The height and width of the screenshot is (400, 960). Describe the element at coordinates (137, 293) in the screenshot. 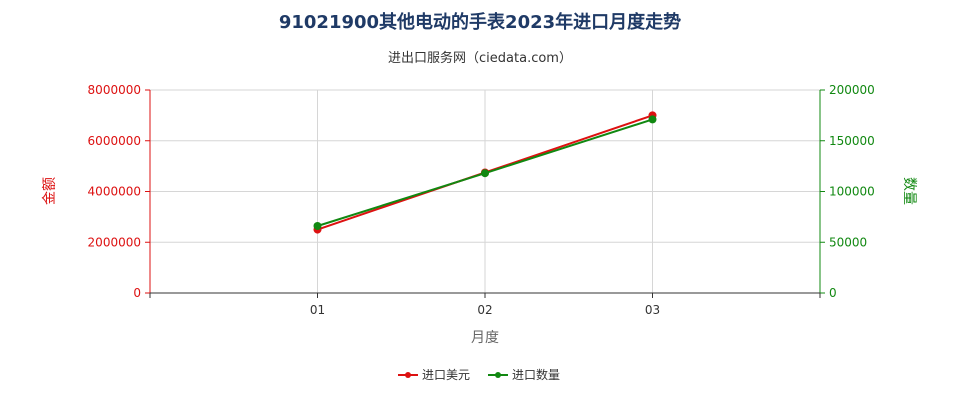

I see `y-left-tick-label: 0` at that location.